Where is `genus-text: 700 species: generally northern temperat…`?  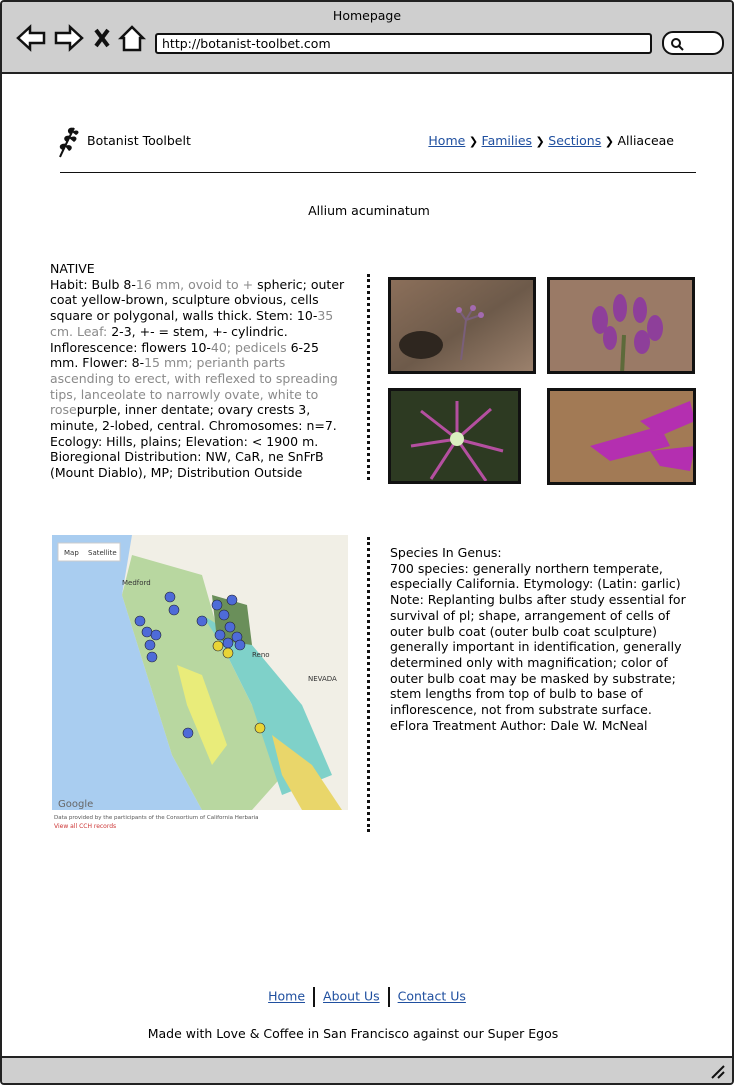
genus-text: 700 species: generally northern temperat… is located at coordinates (538, 639).